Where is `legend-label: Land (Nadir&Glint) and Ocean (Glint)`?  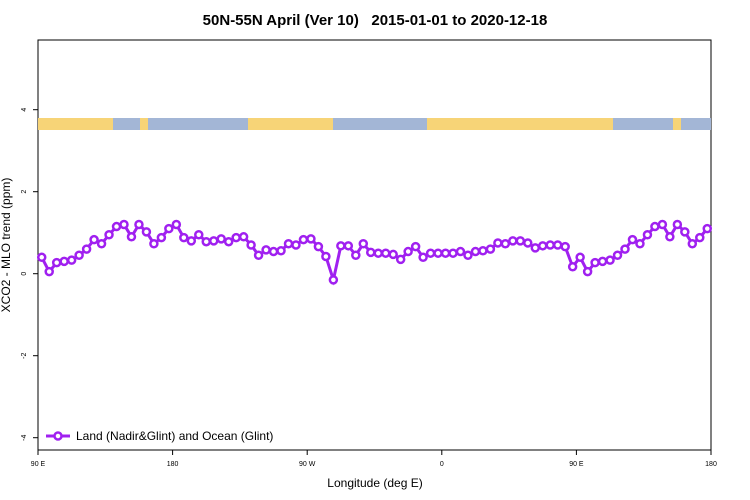 legend-label: Land (Nadir&Glint) and Ocean (Glint) is located at coordinates (174, 436).